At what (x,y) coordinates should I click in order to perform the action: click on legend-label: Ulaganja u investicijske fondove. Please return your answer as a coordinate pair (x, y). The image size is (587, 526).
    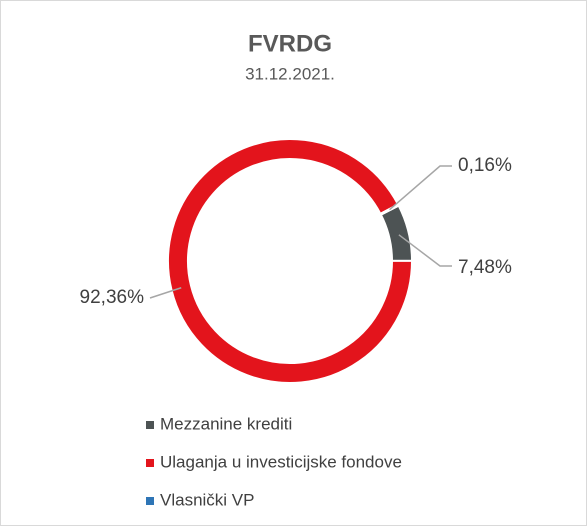
    Looking at the image, I should click on (281, 461).